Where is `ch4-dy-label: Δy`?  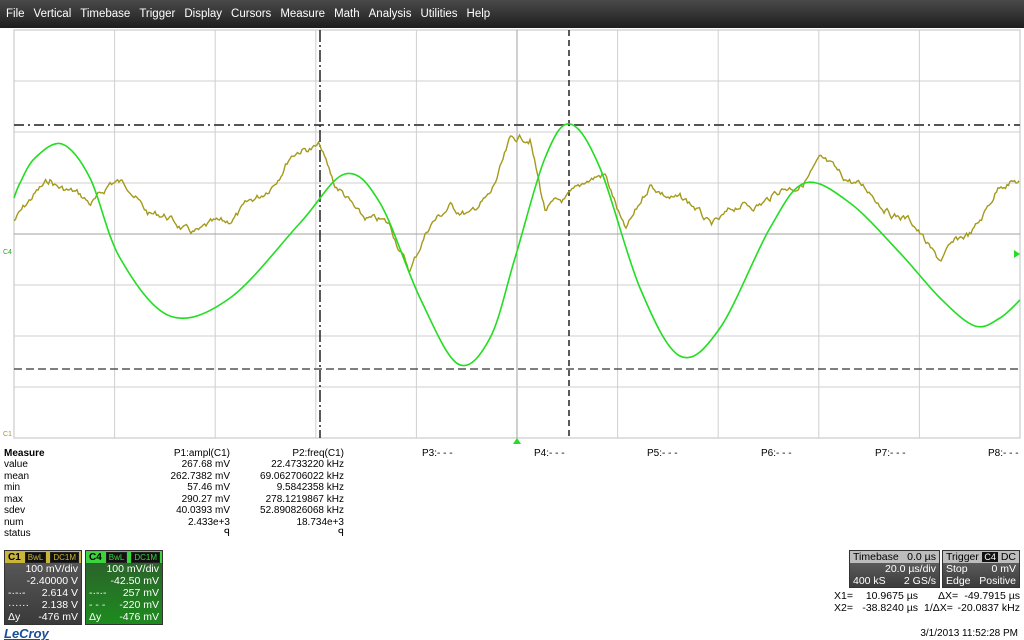
ch4-dy-label: Δy is located at coordinates (95, 617).